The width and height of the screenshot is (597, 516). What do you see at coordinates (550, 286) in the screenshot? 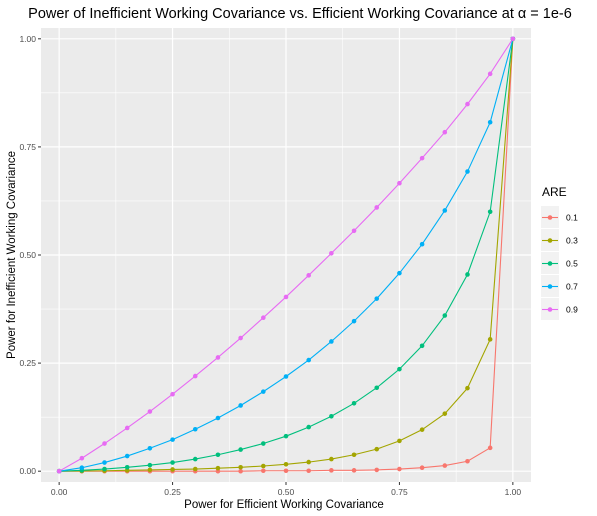
I see `legend-key-point-0.7` at bounding box center [550, 286].